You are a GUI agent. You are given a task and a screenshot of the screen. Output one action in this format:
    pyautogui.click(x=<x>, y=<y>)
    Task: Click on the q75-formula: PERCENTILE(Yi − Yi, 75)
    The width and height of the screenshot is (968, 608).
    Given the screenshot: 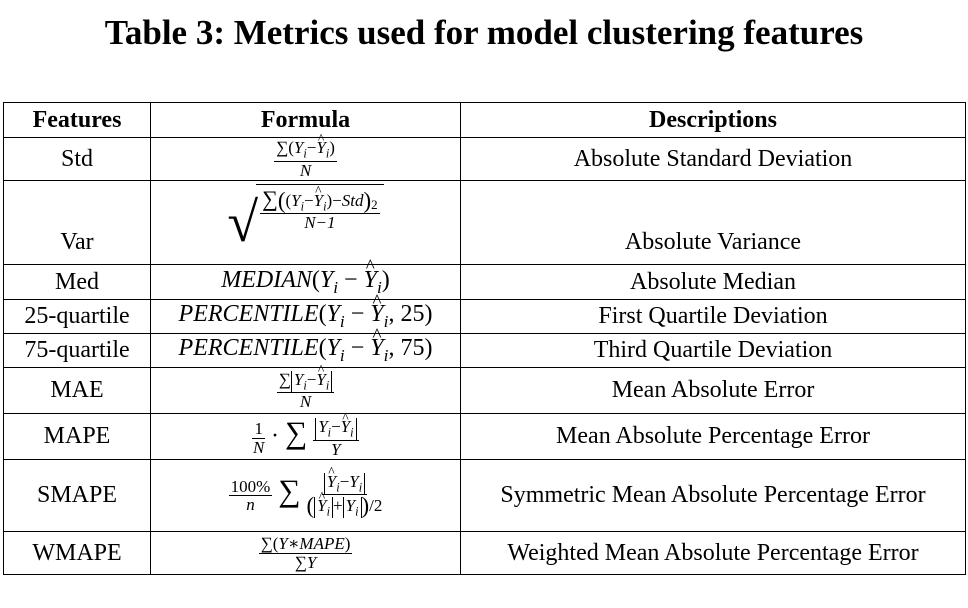 What is the action you would take?
    pyautogui.click(x=306, y=345)
    